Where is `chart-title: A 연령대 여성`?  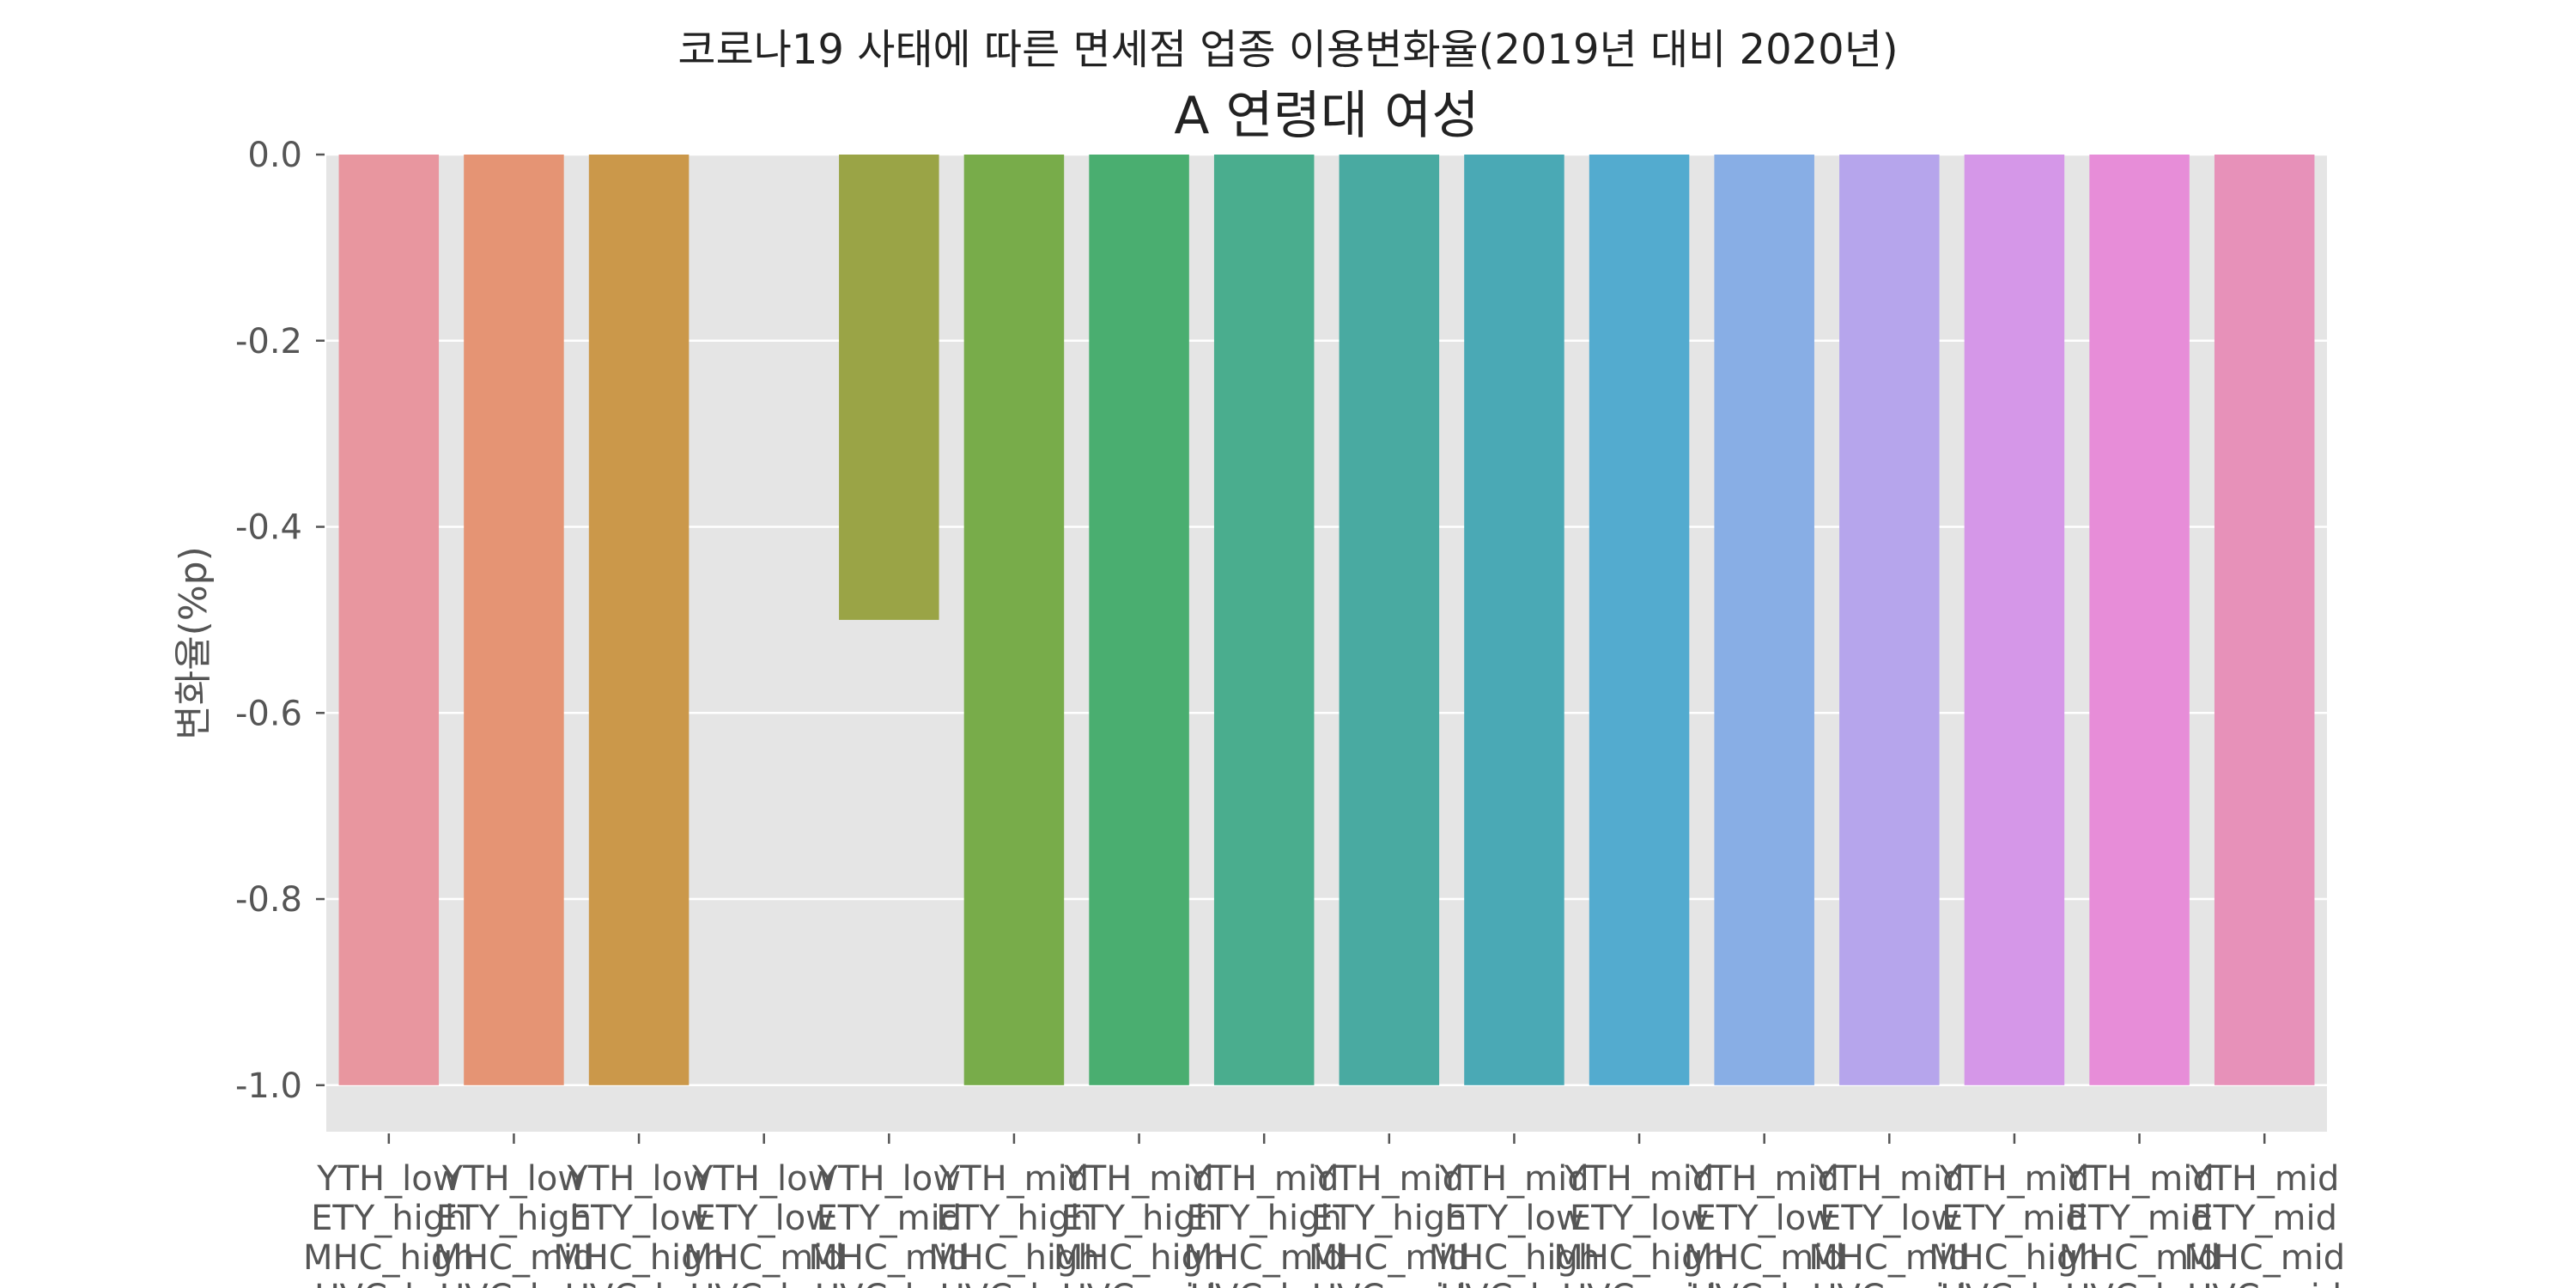
chart-title: A 연령대 여성 is located at coordinates (1327, 116).